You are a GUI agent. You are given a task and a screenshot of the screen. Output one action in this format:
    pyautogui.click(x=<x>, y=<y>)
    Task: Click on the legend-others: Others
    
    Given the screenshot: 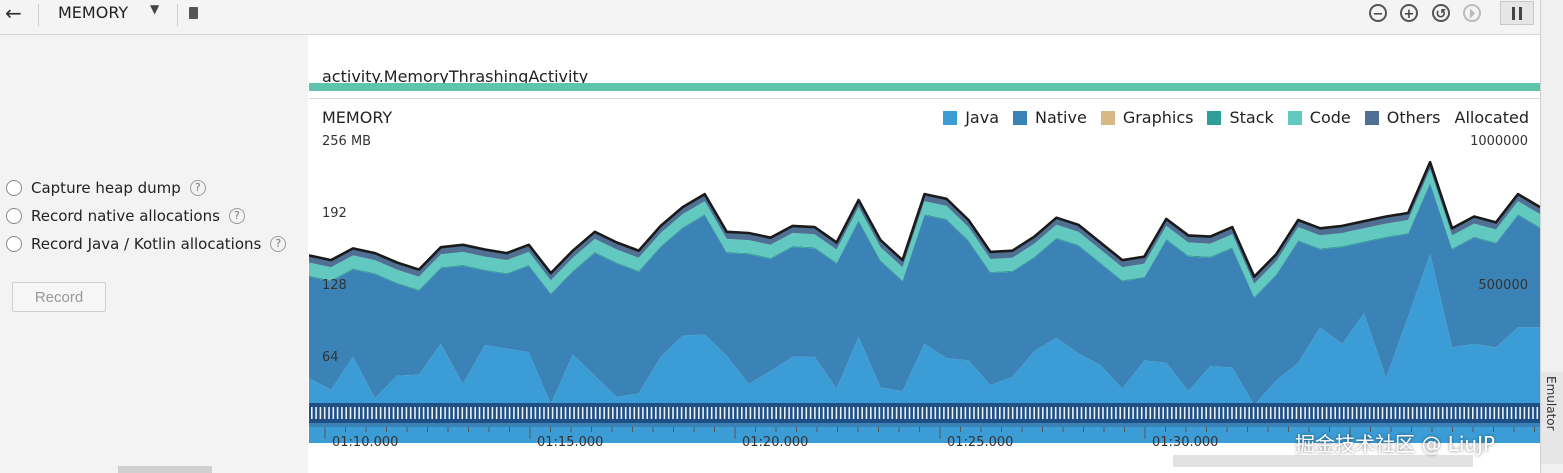 What is the action you would take?
    pyautogui.click(x=1402, y=117)
    